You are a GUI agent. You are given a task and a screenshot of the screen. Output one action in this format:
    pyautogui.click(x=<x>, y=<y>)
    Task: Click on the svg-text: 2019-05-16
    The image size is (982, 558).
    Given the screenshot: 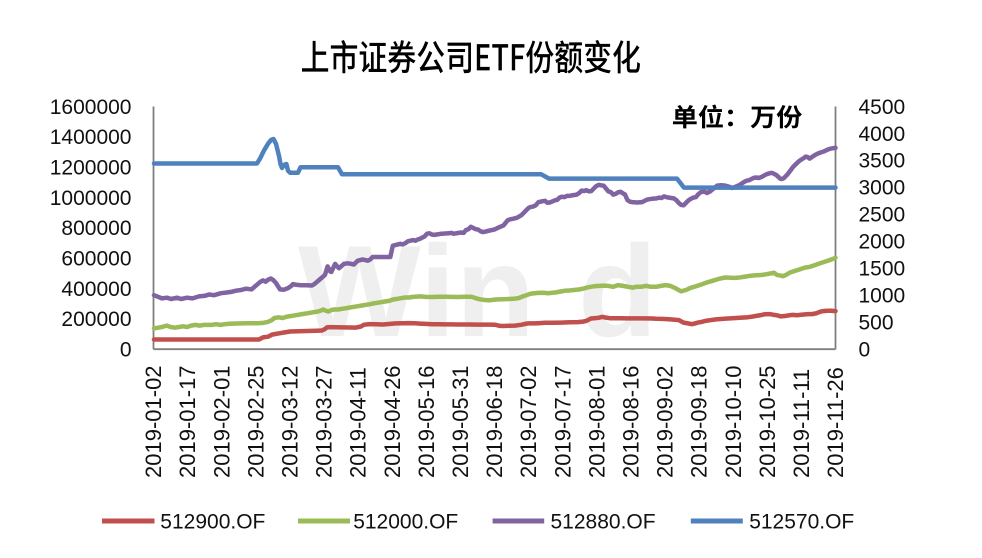 What is the action you would take?
    pyautogui.click(x=426, y=421)
    